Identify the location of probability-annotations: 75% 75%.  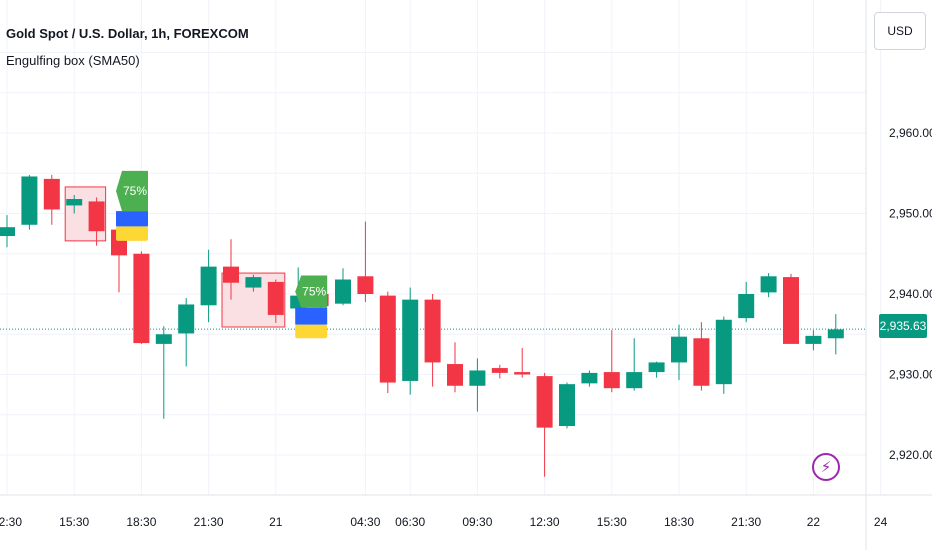
(222, 254).